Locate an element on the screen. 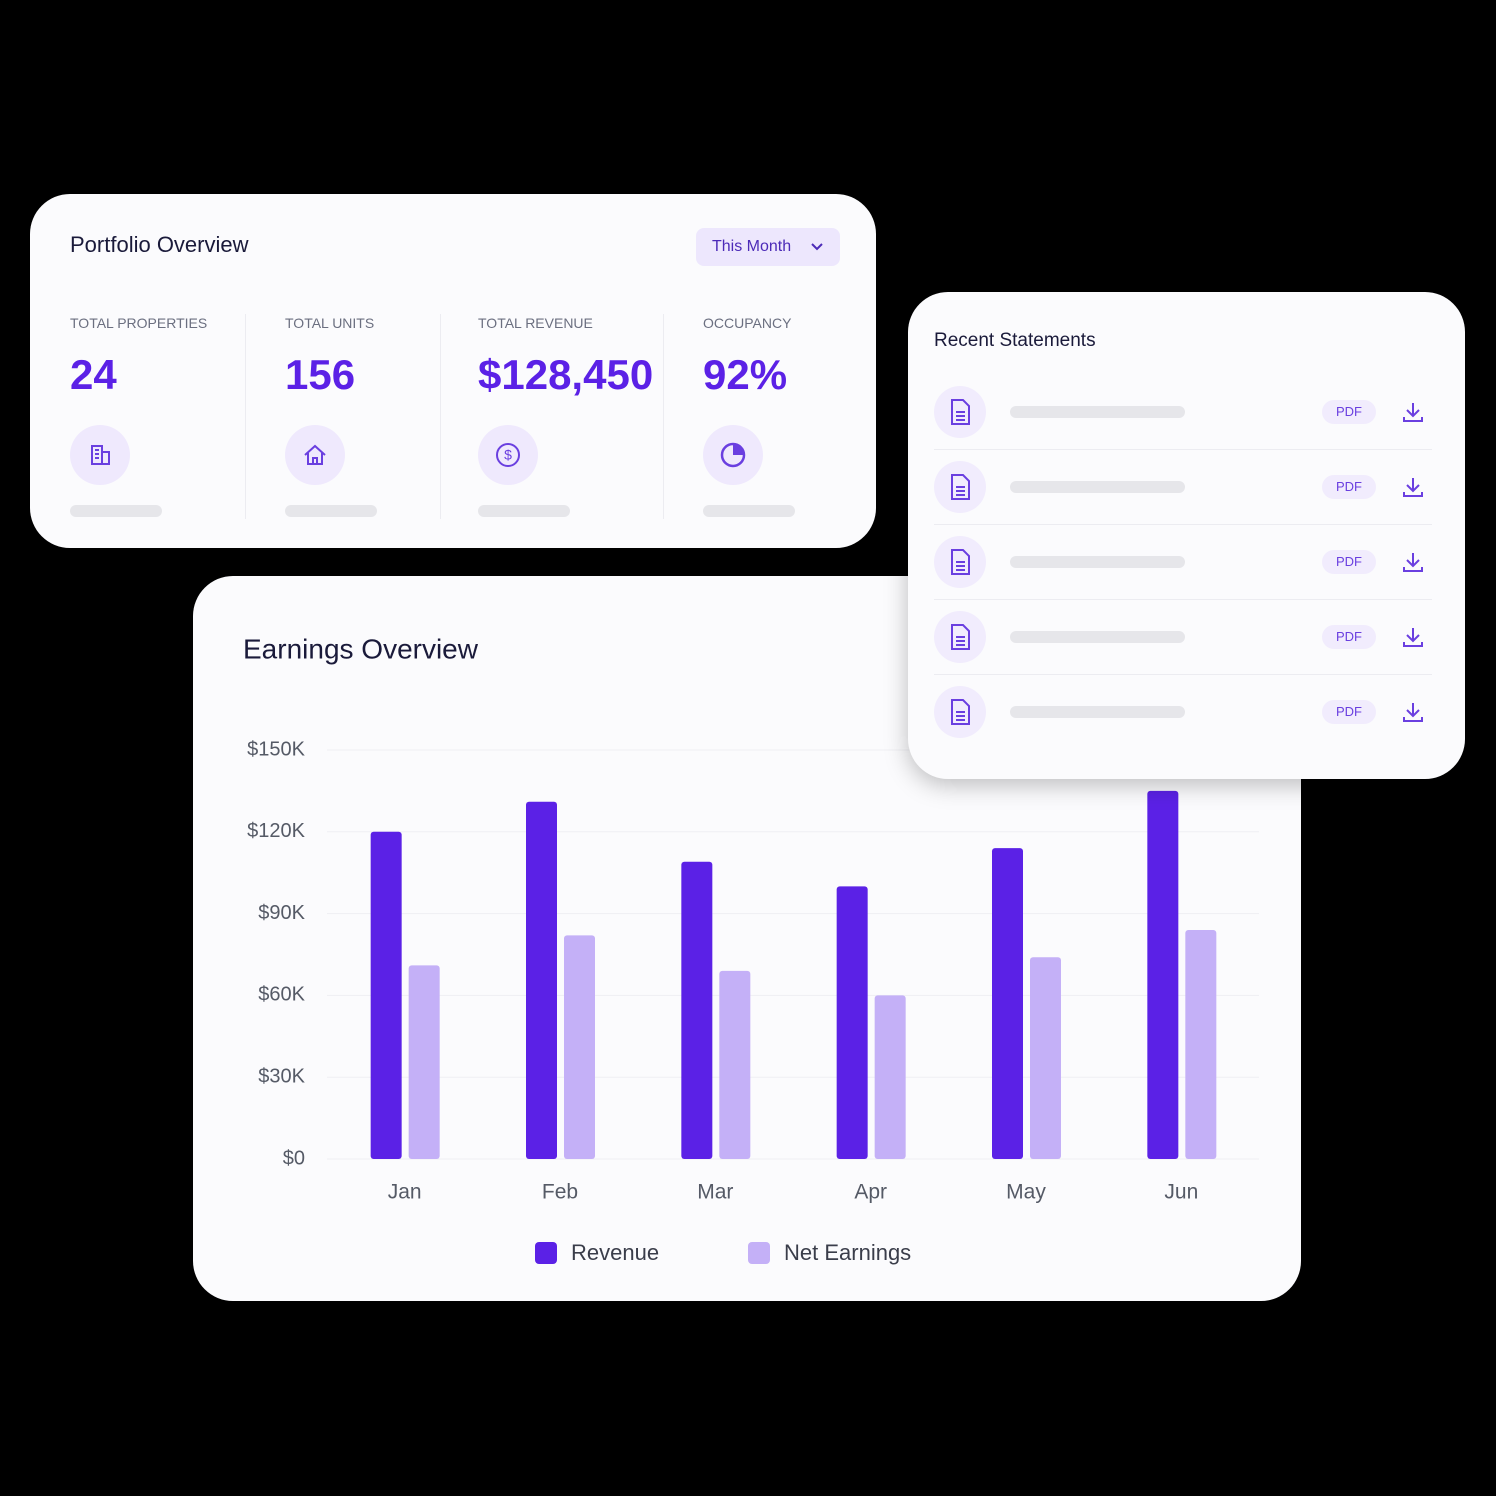 This screenshot has width=1496, height=1496. y-tick-label: $60K is located at coordinates (281, 995).